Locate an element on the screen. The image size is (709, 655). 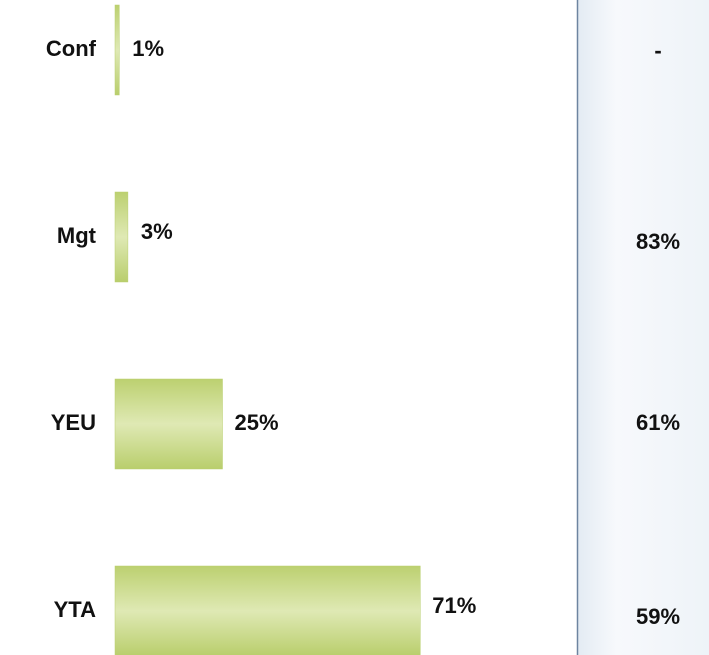
side-value-label: 59% is located at coordinates (658, 616).